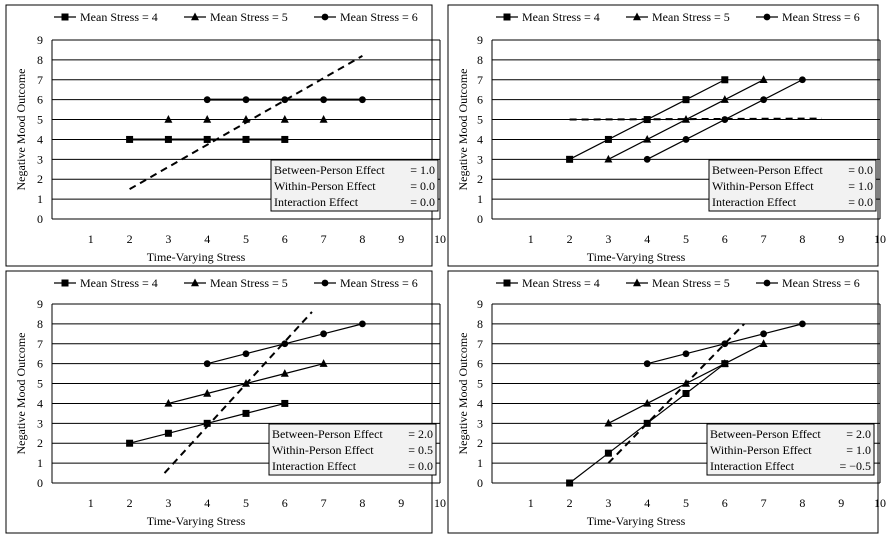 The image size is (893, 542). Describe the element at coordinates (754, 202) in the screenshot. I see `effect-label: Interaction Effect` at that location.